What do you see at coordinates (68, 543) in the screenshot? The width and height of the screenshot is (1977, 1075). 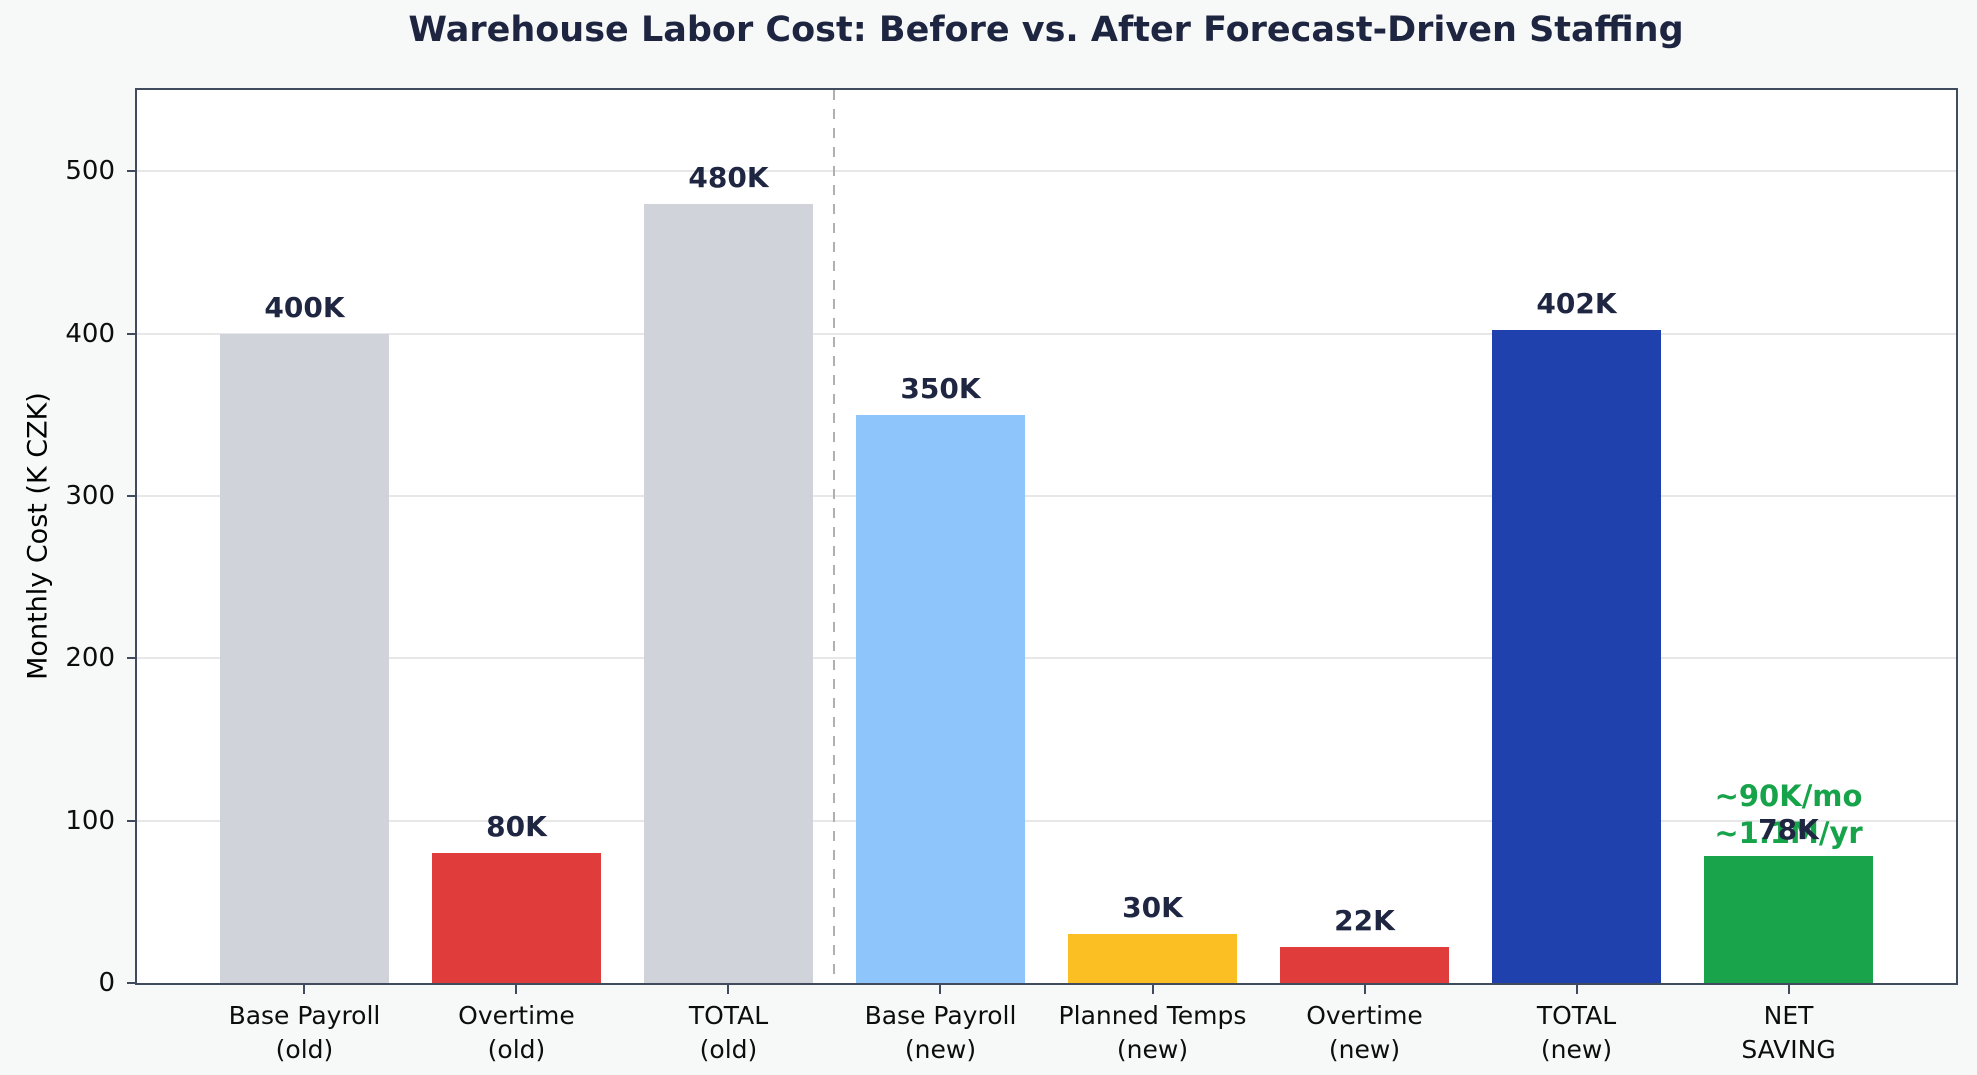 I see `y-axis: 0 100 200 300 400 500` at bounding box center [68, 543].